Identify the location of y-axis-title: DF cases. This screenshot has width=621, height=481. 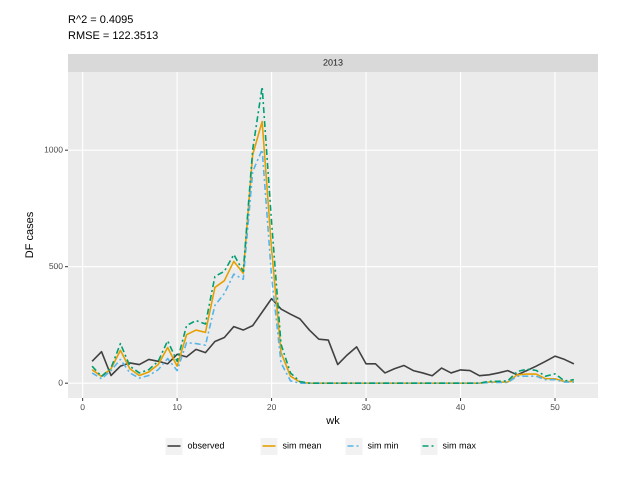
(30, 234).